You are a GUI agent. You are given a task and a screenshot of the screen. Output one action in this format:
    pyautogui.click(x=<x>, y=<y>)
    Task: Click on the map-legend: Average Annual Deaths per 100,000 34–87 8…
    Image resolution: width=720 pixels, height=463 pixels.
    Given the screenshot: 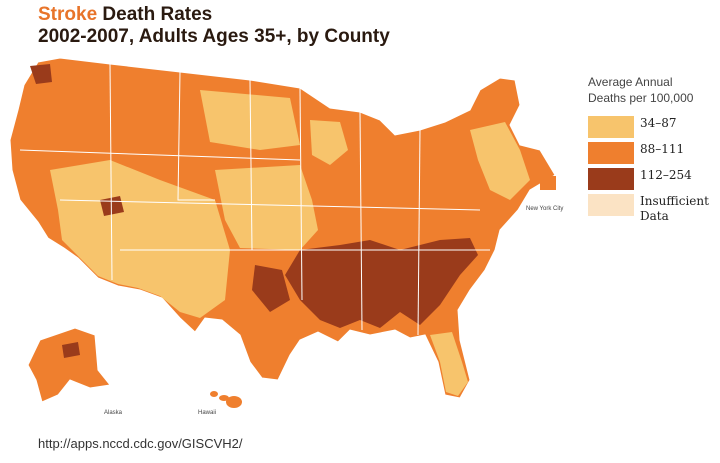 What is the action you would take?
    pyautogui.click(x=653, y=148)
    